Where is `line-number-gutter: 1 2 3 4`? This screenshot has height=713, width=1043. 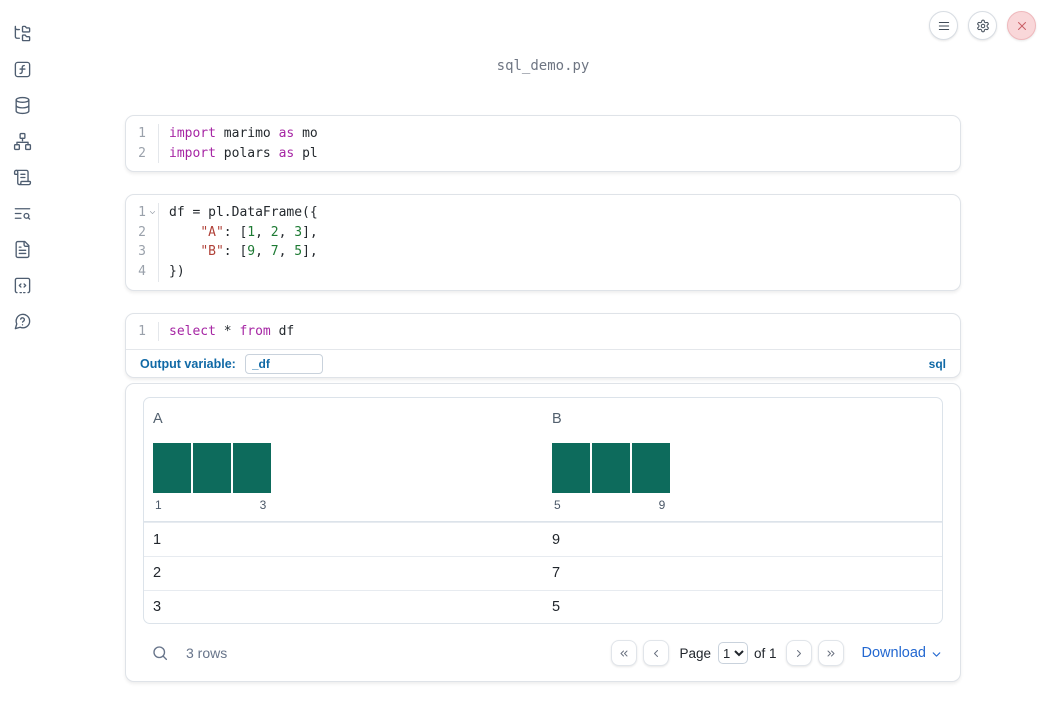 line-number-gutter: 1 2 3 4 is located at coordinates (142, 242).